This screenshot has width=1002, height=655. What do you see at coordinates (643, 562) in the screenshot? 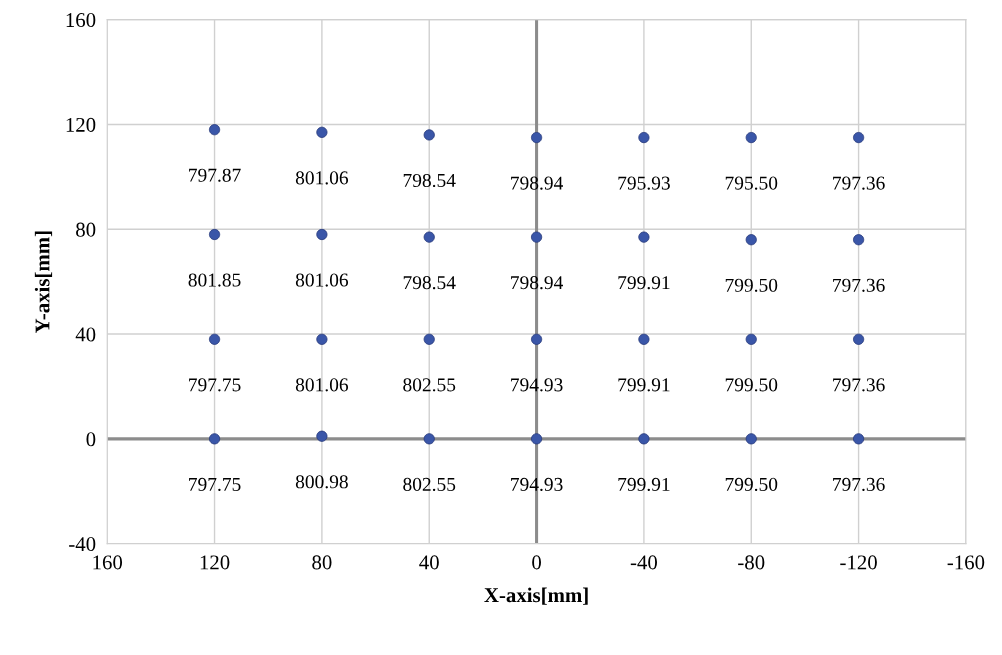
I see `x-tick-label: -40` at bounding box center [643, 562].